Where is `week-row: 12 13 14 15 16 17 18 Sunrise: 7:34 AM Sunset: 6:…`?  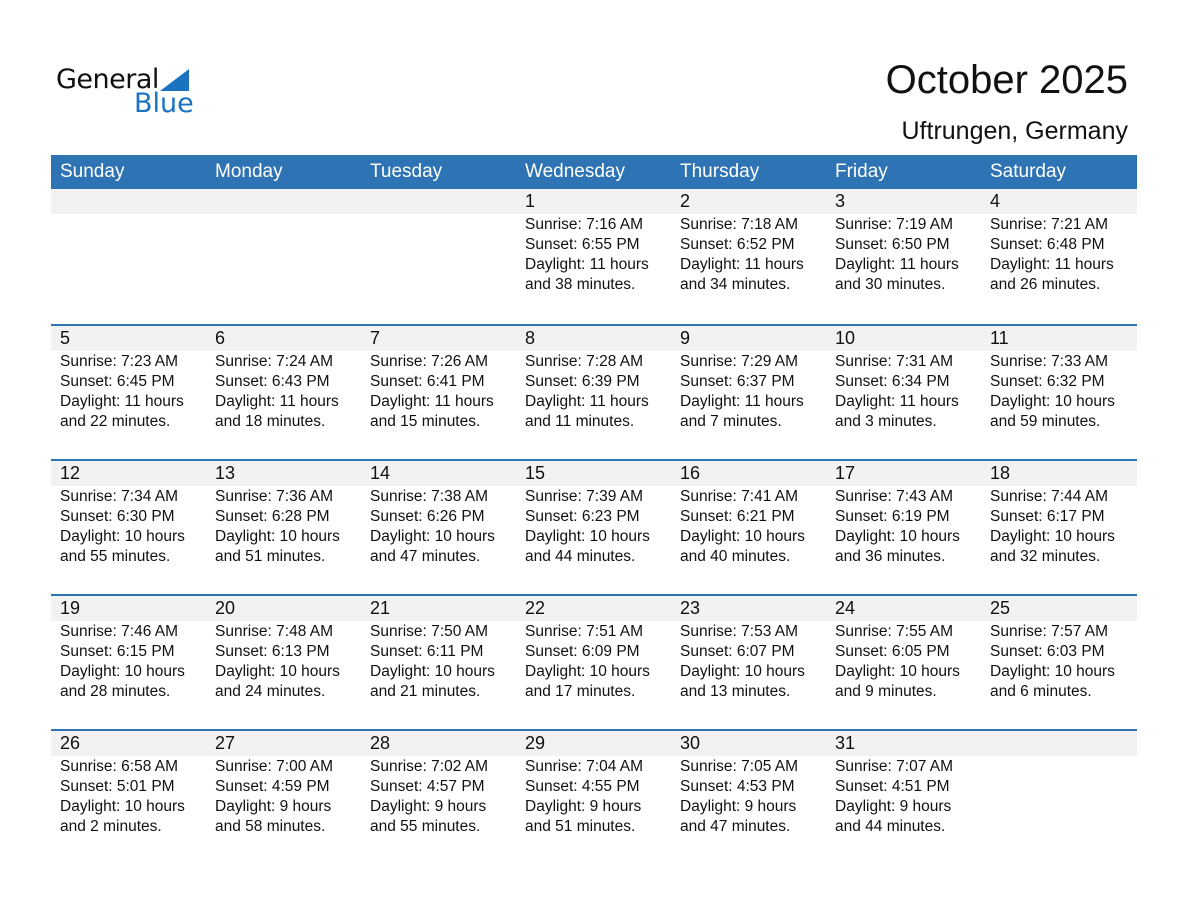
week-row: 12 13 14 15 16 17 18 Sunrise: 7:34 AM Sunset: 6:… is located at coordinates (594, 526).